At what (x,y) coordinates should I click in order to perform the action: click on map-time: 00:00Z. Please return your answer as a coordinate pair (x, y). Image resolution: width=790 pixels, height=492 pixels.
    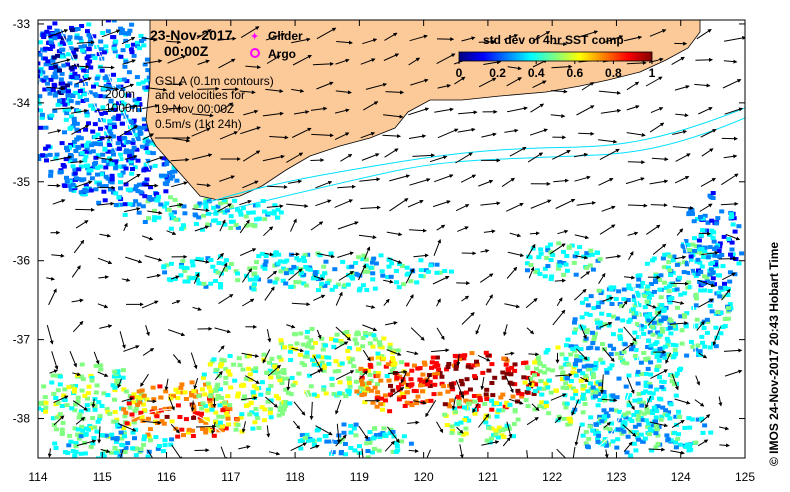
    Looking at the image, I should click on (186, 51).